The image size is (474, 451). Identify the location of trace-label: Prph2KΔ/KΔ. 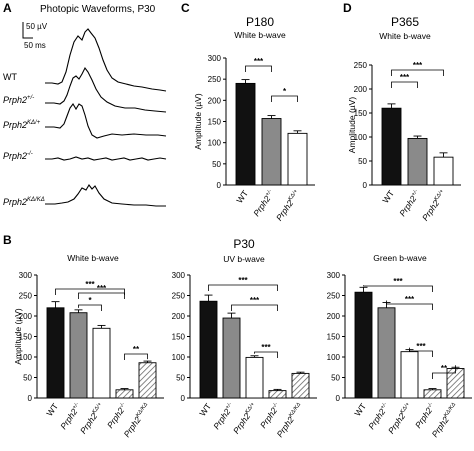
(24, 202).